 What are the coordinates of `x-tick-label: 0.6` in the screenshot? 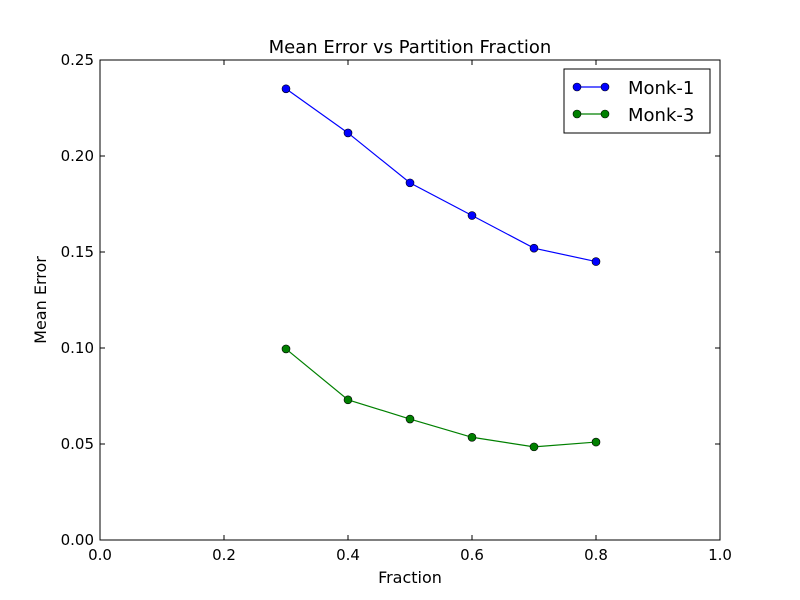 It's located at (472, 555).